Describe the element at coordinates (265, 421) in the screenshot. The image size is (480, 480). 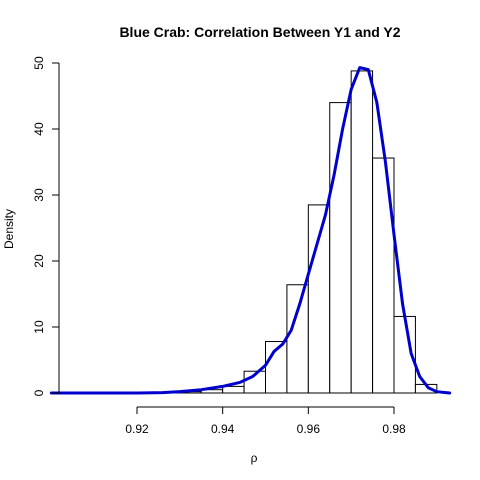
I see `x-axis: 0.92 0.94 0.96 0.98` at that location.